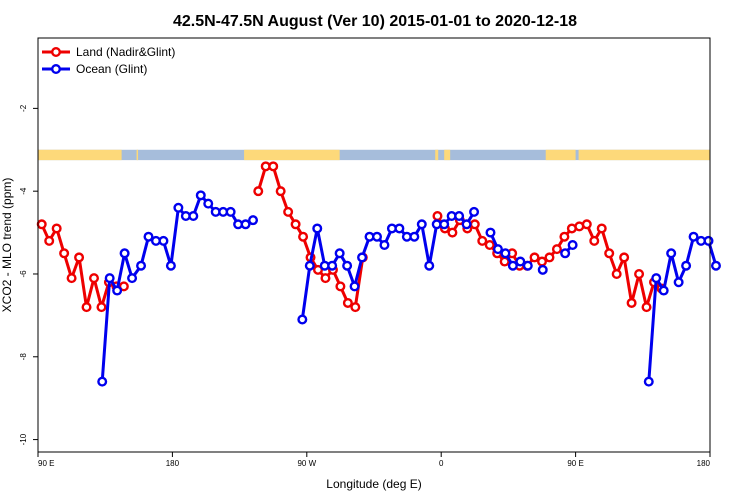 Image resolution: width=750 pixels, height=500 pixels. I want to click on legend-ocean-marker, so click(56, 68).